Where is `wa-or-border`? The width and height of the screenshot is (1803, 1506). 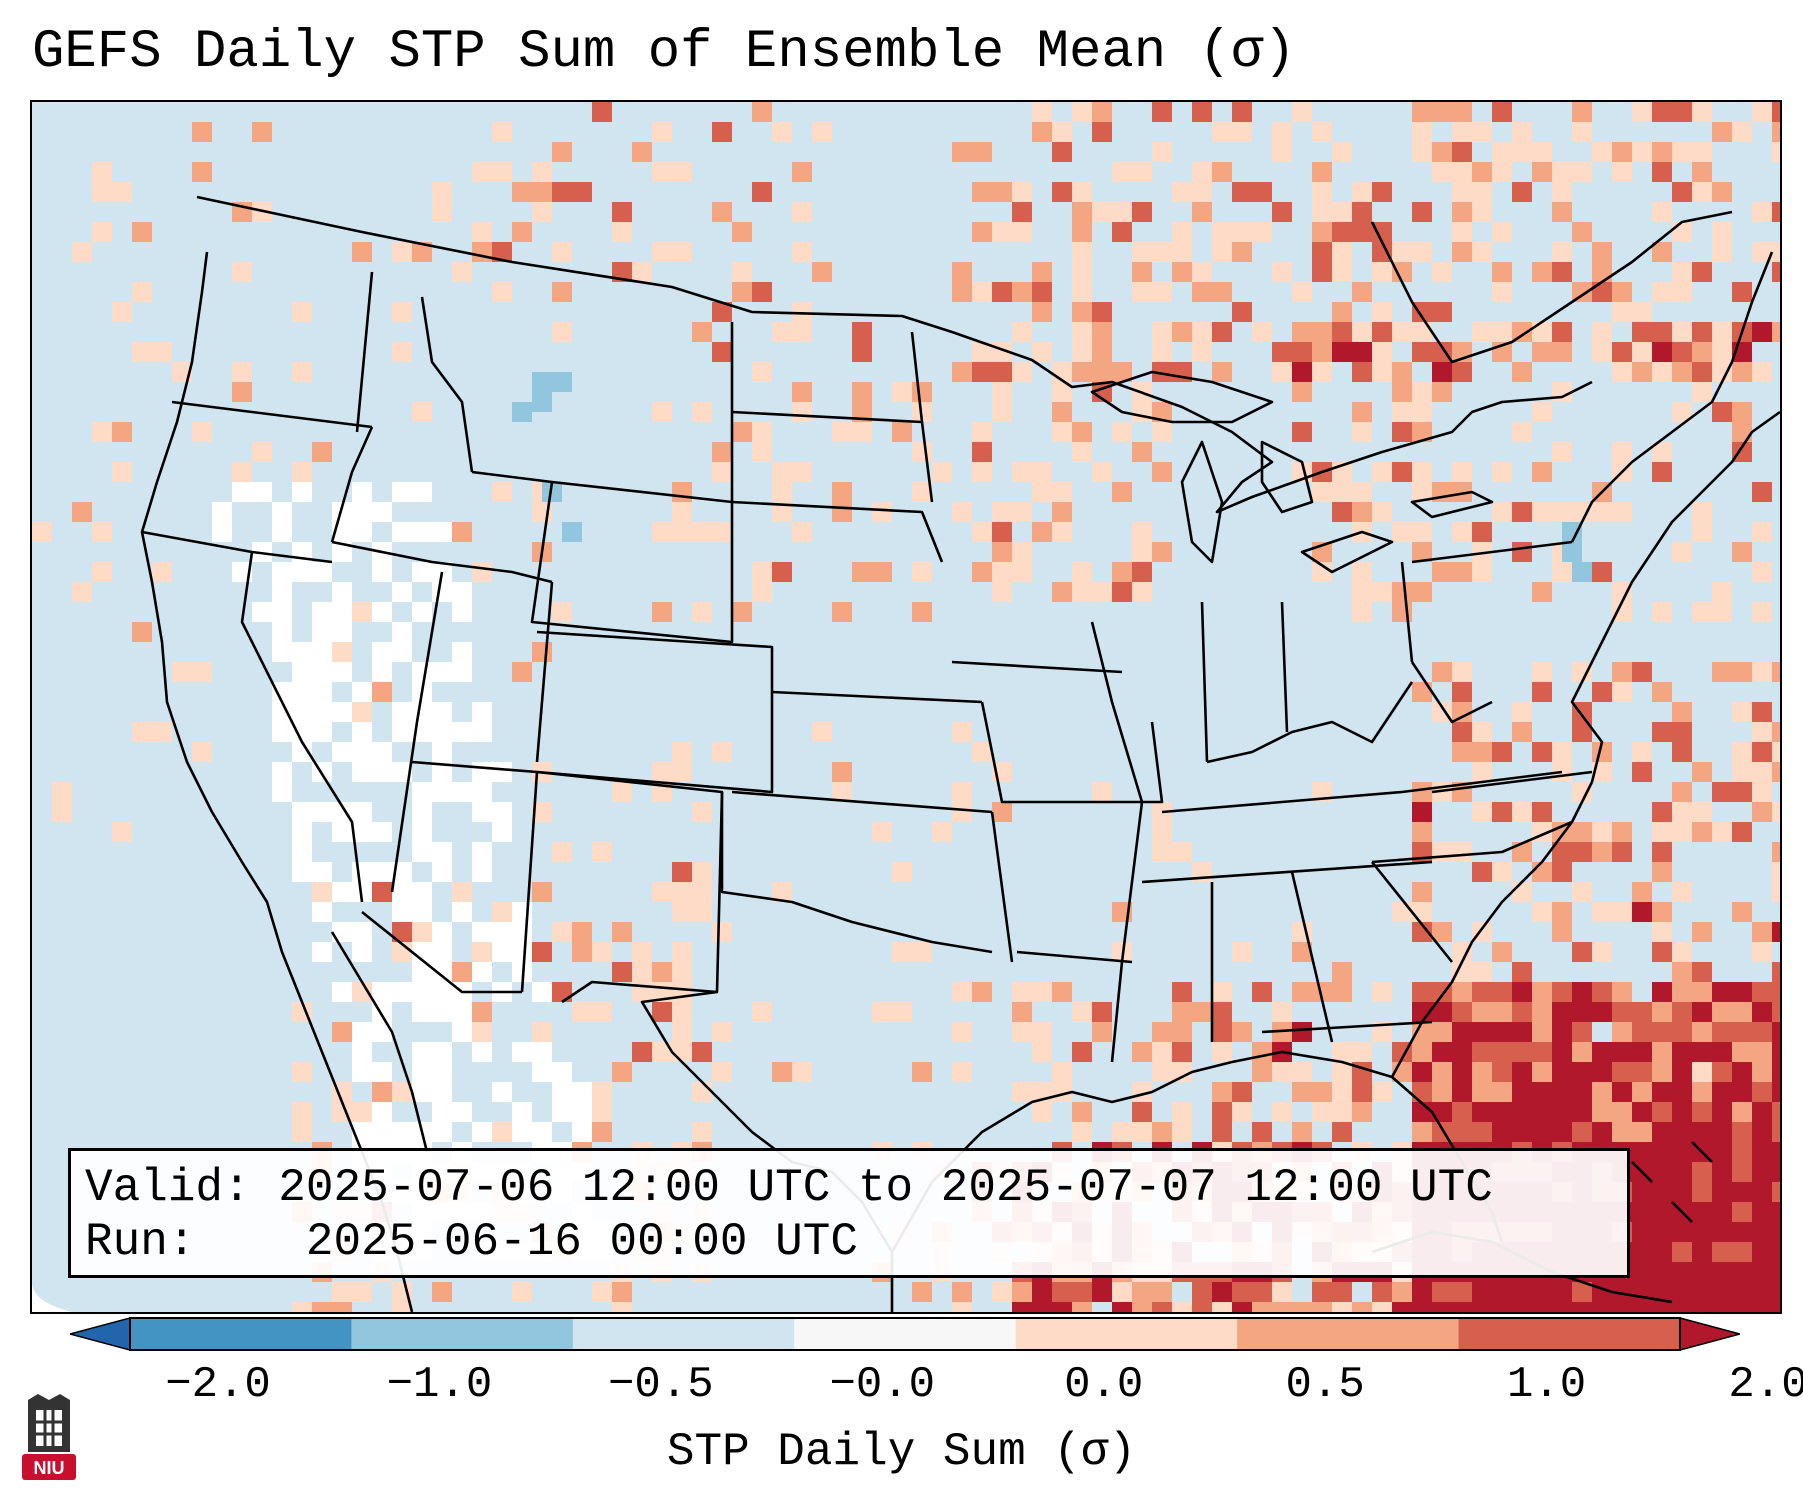 wa-or-border is located at coordinates (272, 414).